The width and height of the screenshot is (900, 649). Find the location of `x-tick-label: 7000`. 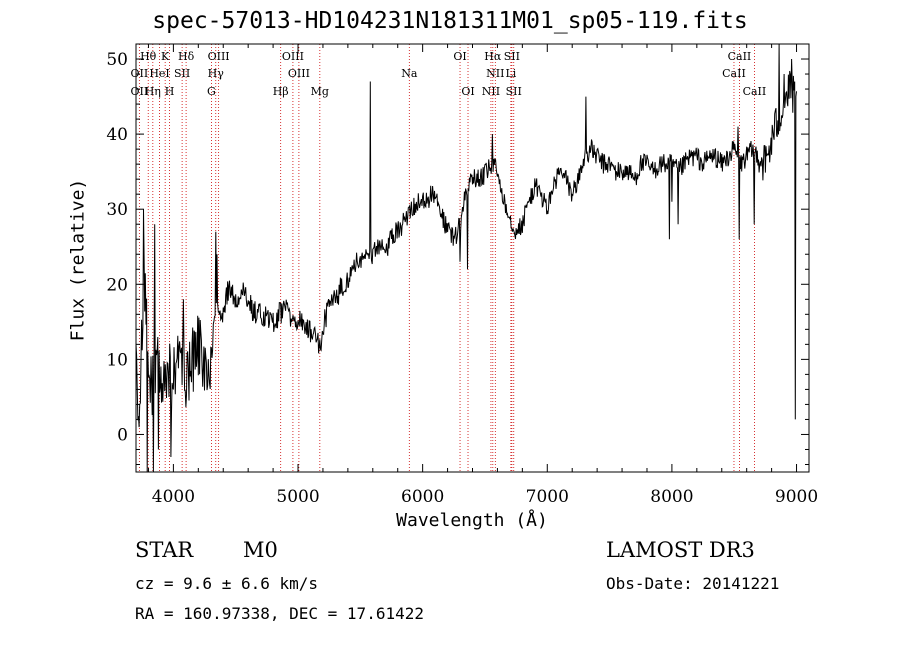

x-tick-label: 7000 is located at coordinates (547, 497).